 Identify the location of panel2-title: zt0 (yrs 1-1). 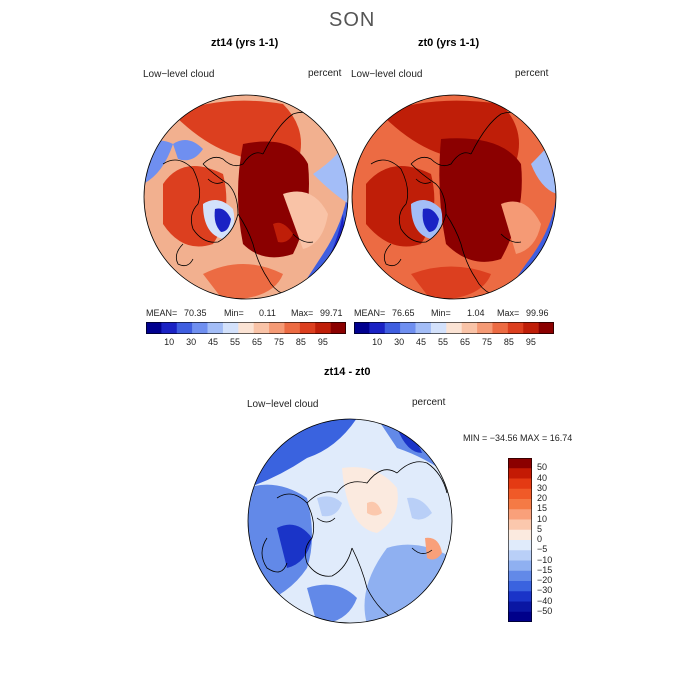
(449, 43).